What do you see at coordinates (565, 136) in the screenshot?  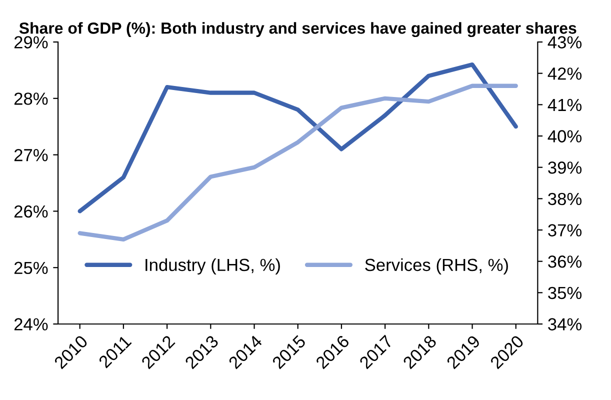 I see `y2-tick-label: 40%` at bounding box center [565, 136].